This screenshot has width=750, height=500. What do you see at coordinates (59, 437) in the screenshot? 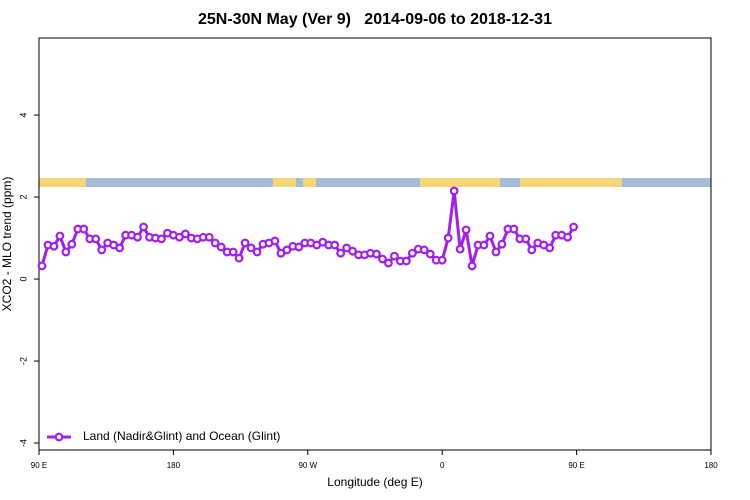
I see `legend-marker` at bounding box center [59, 437].